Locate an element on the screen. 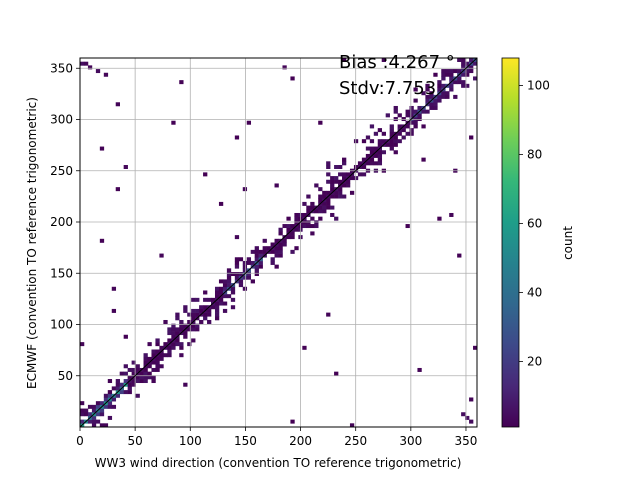  x-tick-label: 250 is located at coordinates (355, 441).